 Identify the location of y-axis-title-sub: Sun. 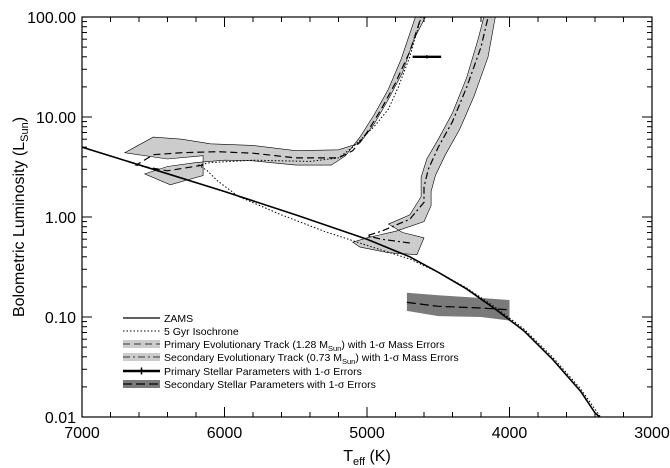
(25, 132).